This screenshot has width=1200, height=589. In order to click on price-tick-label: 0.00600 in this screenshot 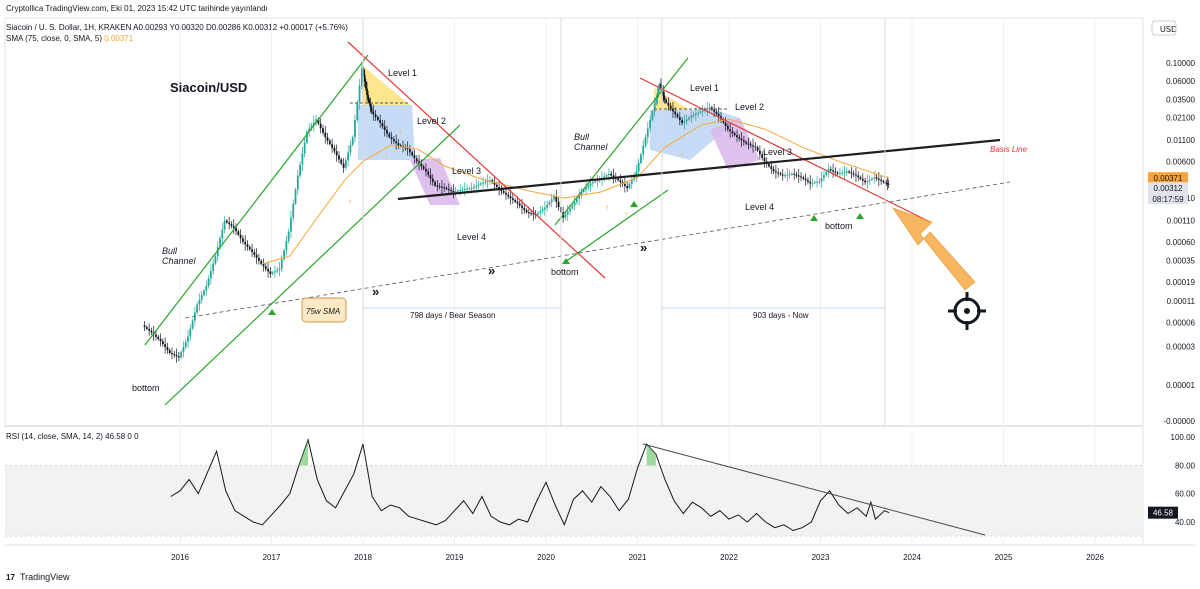, I will do `click(1180, 161)`.